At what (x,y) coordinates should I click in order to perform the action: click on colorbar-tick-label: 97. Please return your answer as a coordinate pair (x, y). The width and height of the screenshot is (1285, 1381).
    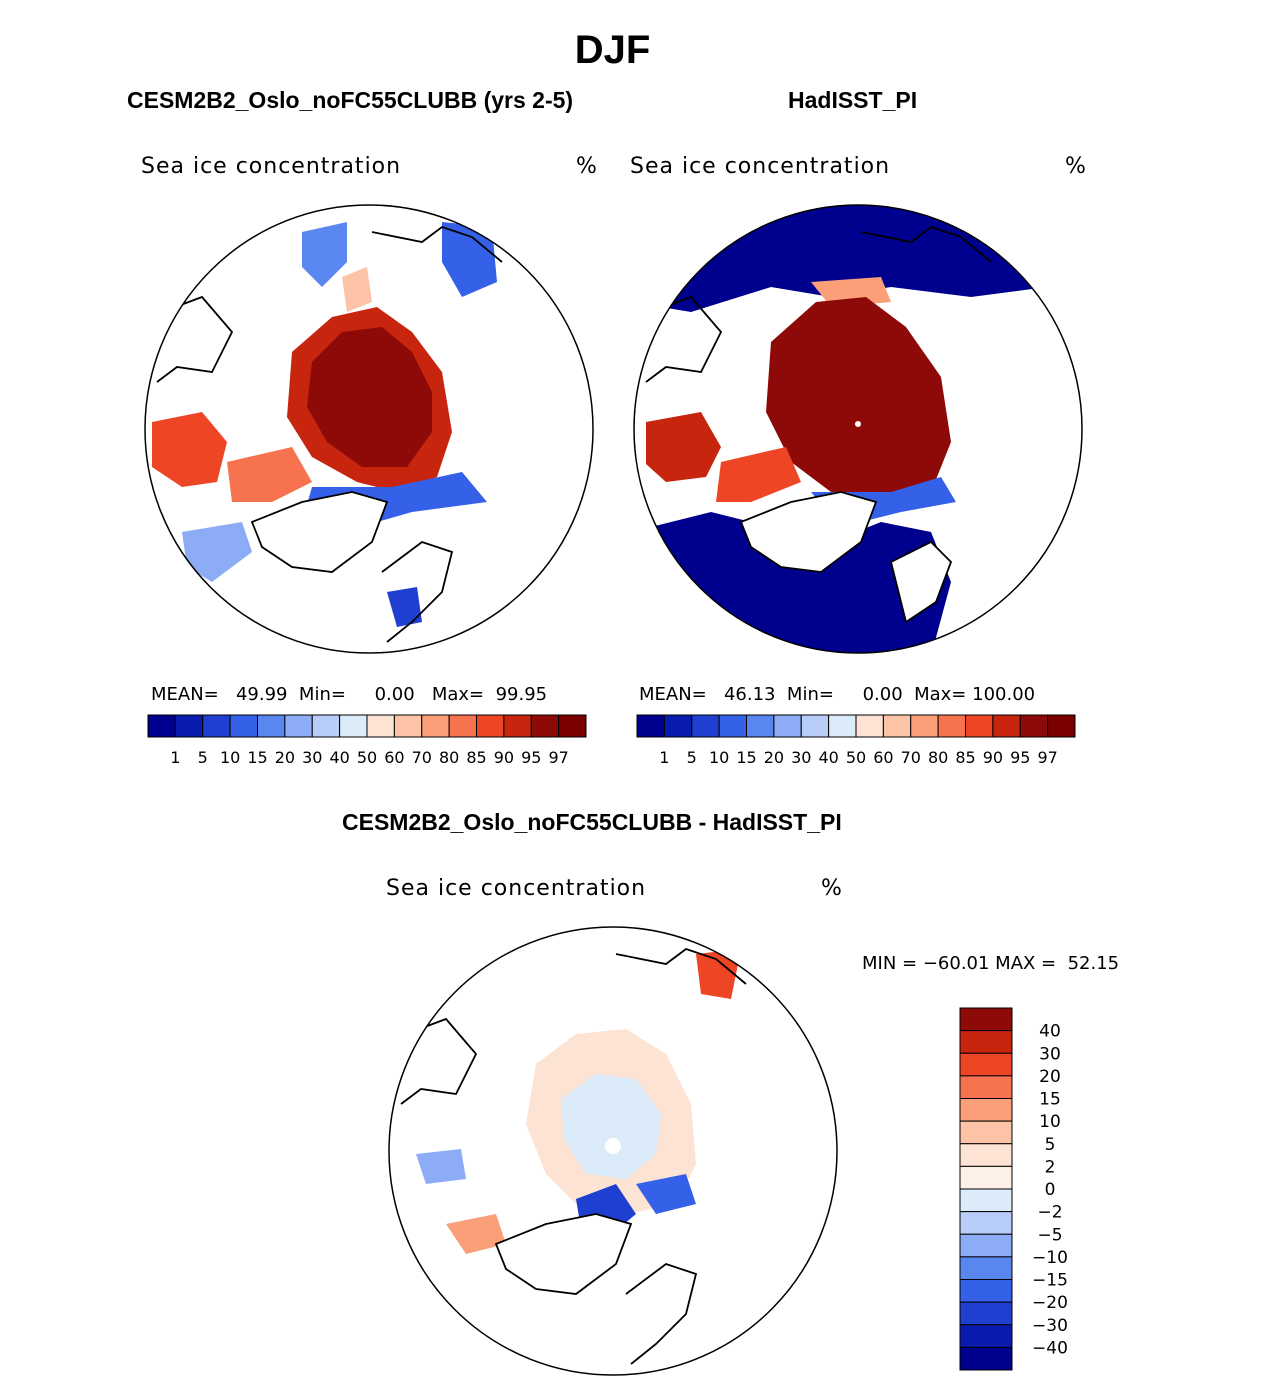
    Looking at the image, I should click on (1047, 757).